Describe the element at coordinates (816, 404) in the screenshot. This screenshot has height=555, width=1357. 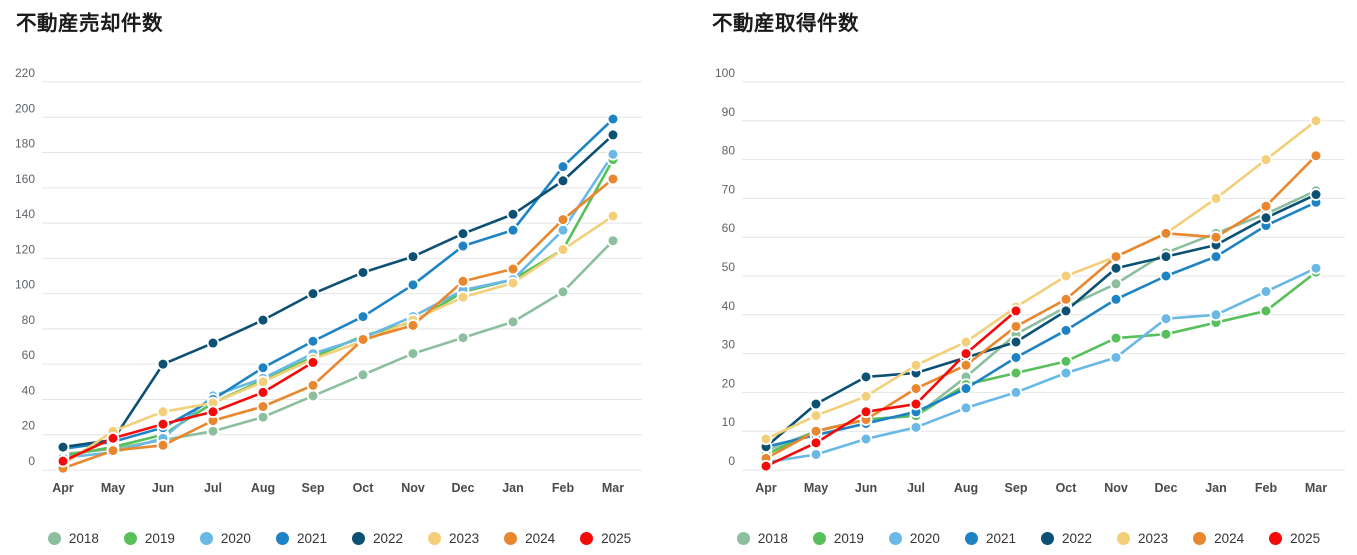
I see `data-point-2022-May` at that location.